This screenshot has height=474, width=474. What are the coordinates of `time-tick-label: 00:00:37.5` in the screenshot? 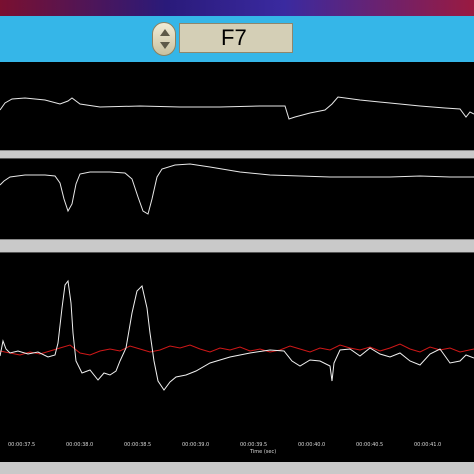 It's located at (22, 445).